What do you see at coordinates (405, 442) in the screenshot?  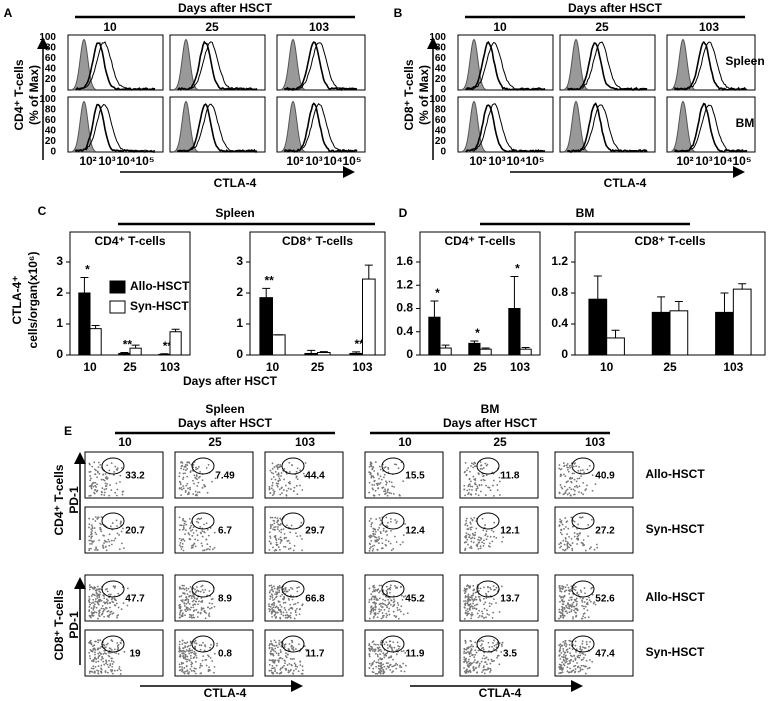 I see `label: 10` at bounding box center [405, 442].